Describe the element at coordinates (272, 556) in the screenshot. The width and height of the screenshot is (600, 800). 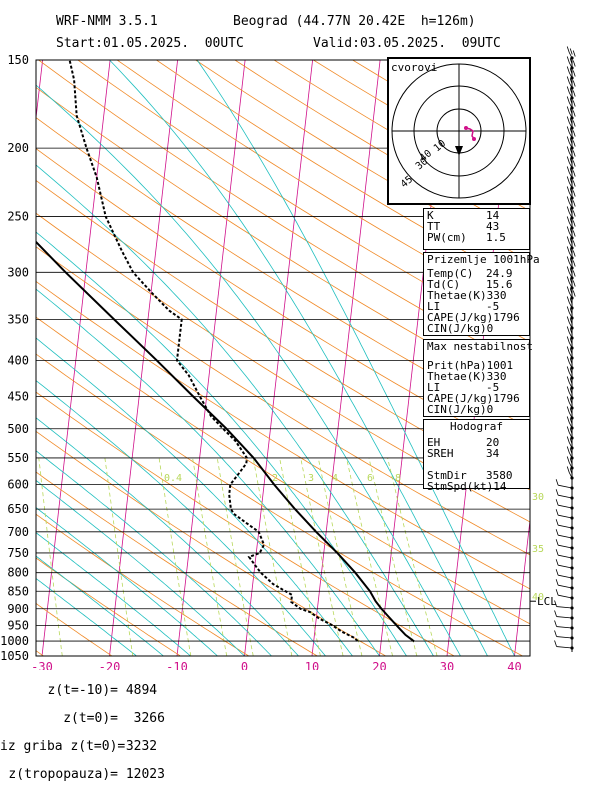
I see `mixing-ratio-line` at that location.